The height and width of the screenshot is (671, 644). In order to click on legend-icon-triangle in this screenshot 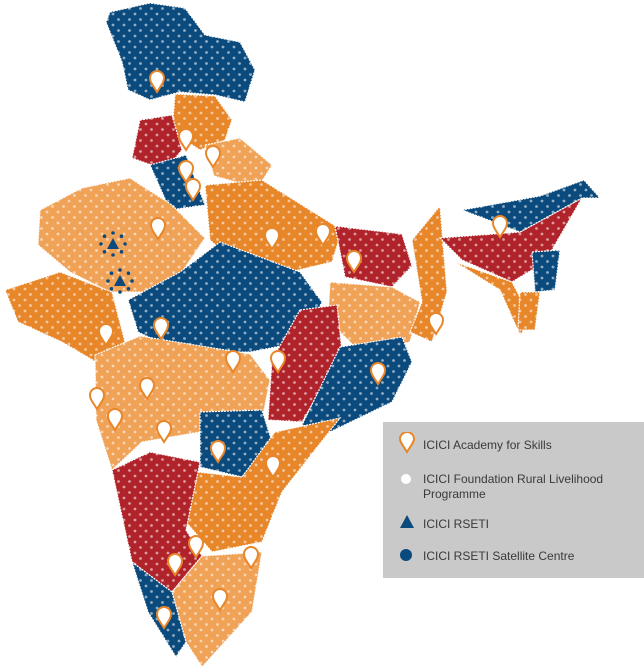, I will do `click(407, 521)`.